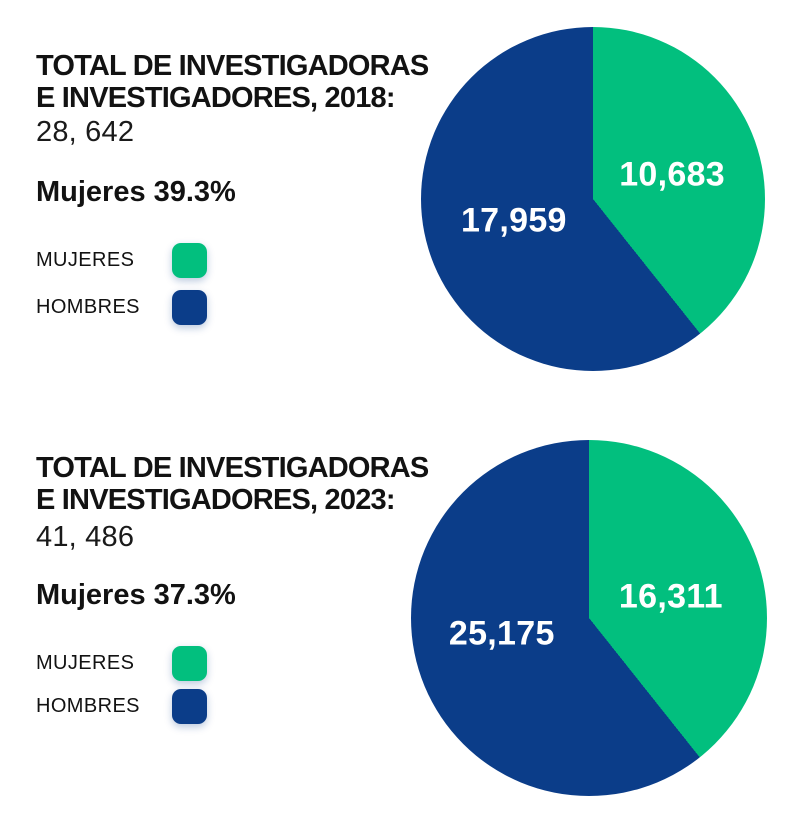  Describe the element at coordinates (216, 98) in the screenshot. I see `section-title-line2: E INVESTIGADORES, 2018:` at that location.